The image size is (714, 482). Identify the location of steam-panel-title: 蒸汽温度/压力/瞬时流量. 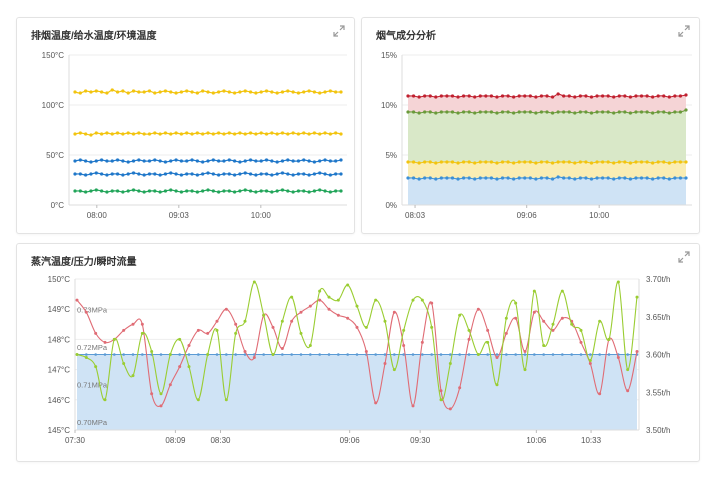
(84, 262).